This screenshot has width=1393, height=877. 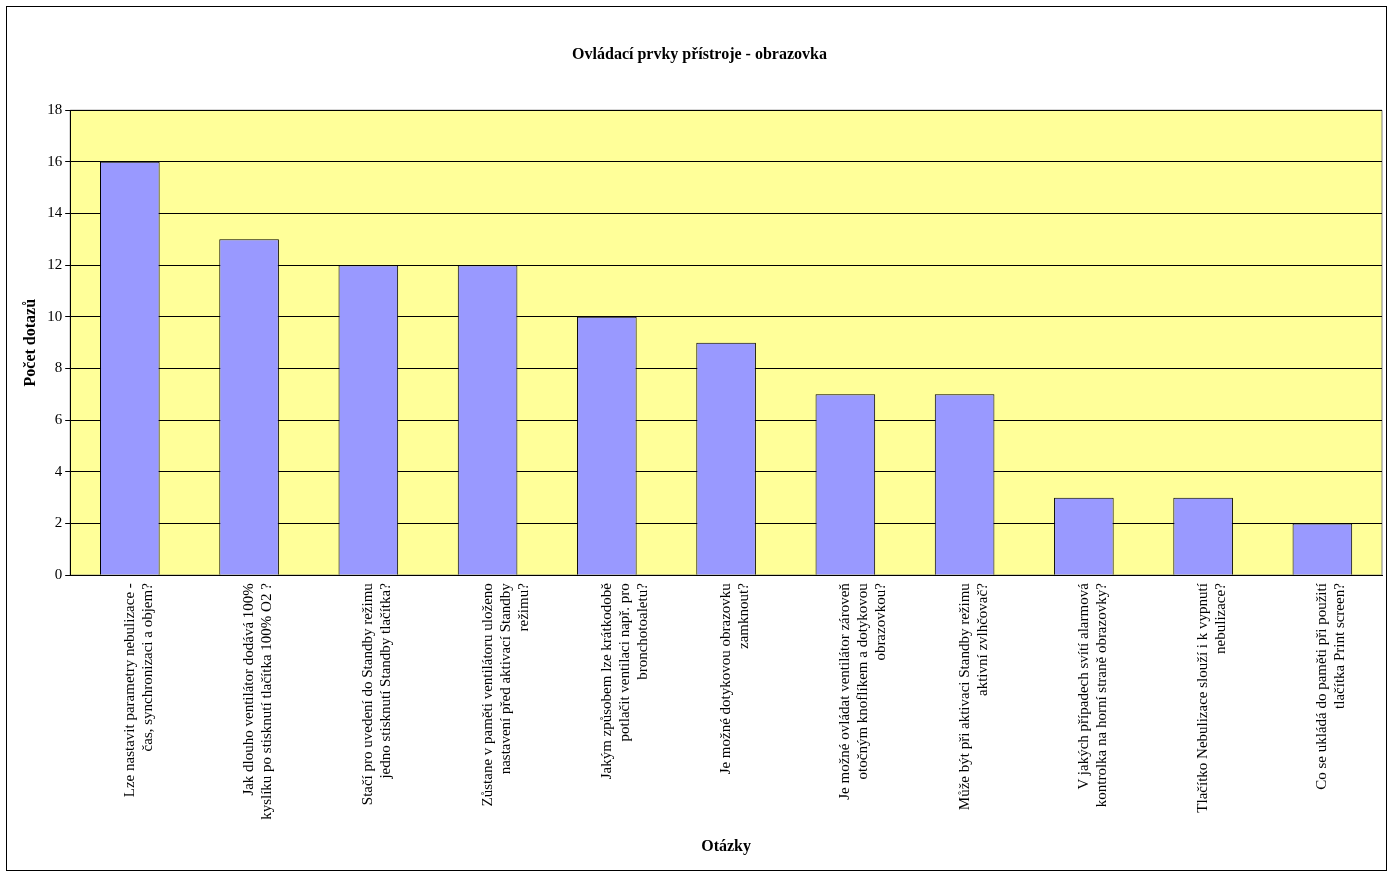 What do you see at coordinates (376, 694) in the screenshot?
I see `x-tick-label: Stačí pro uvedení do Standby režimu jedno stisknutí Standby tlačítka?` at bounding box center [376, 694].